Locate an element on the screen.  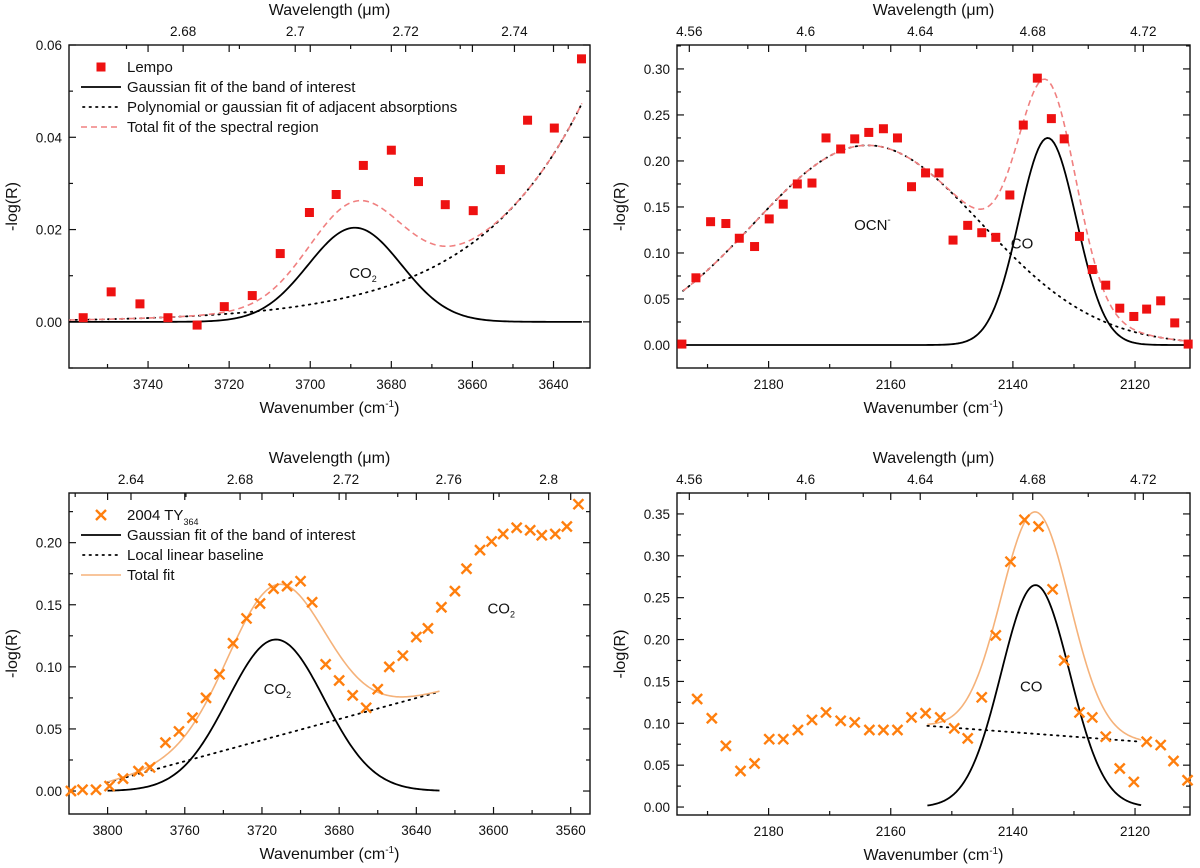
y-tick-label: 0.30 is located at coordinates (657, 69).